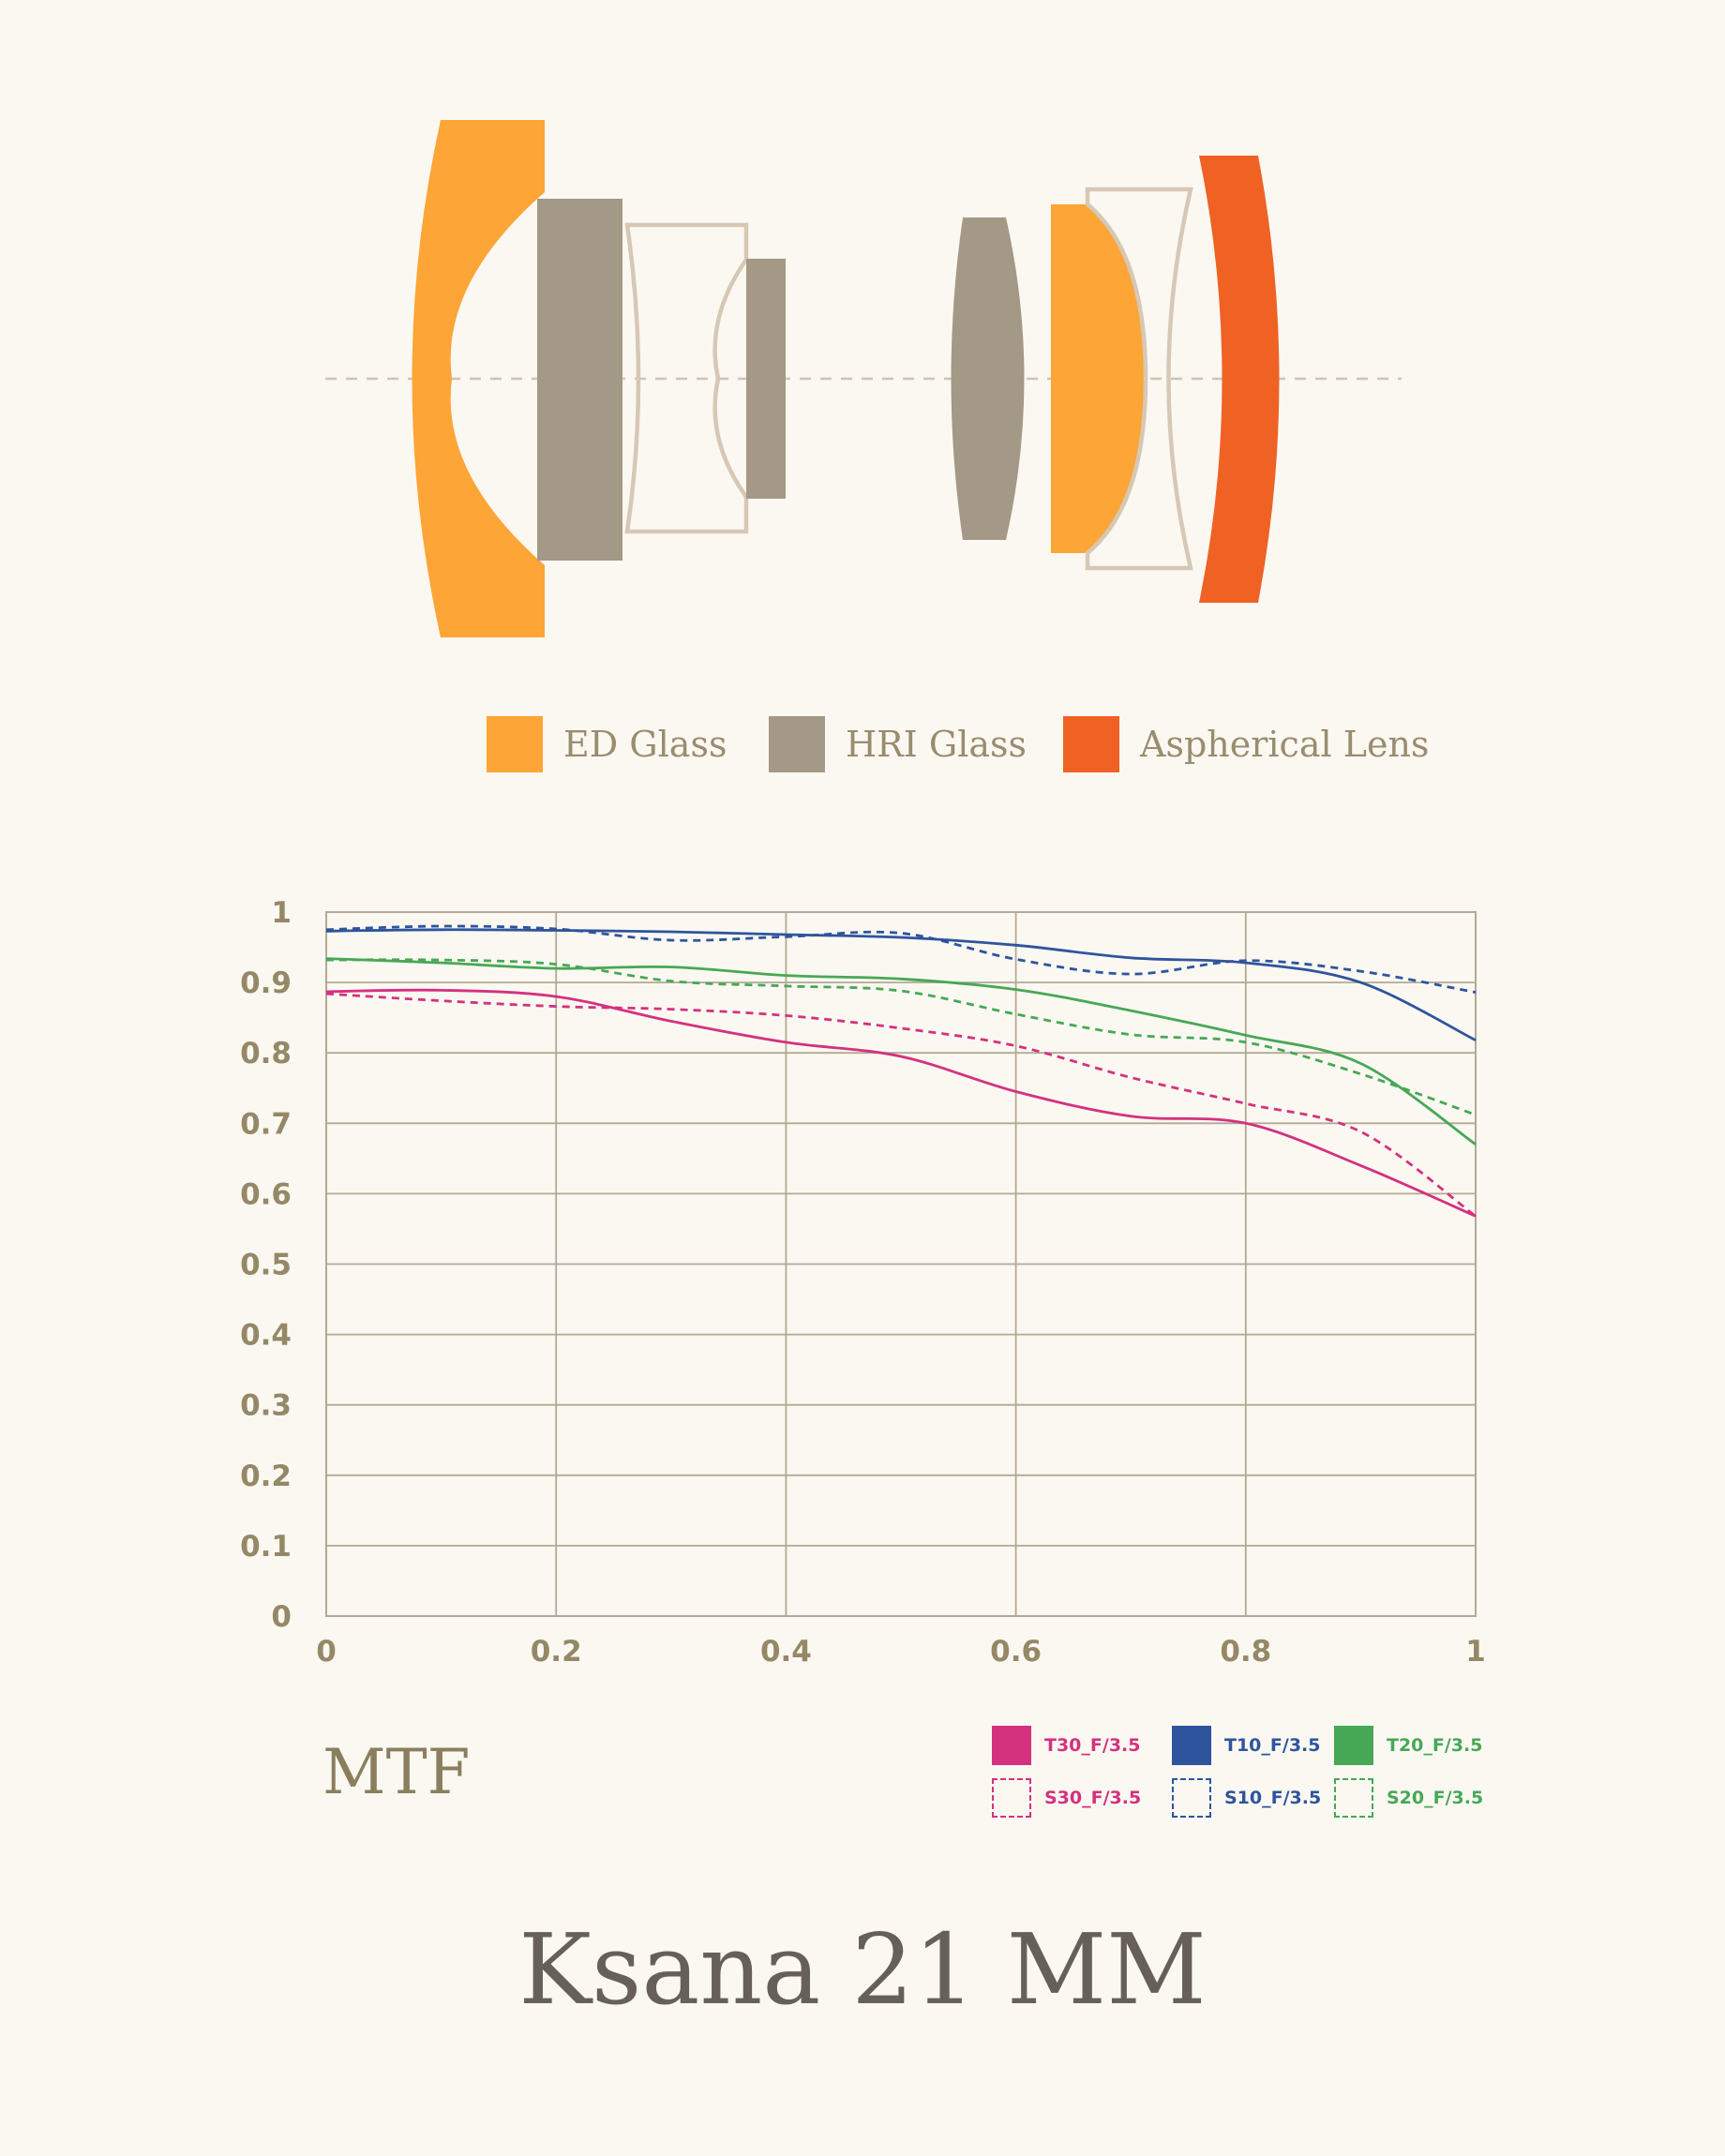  Describe the element at coordinates (1245, 1652) in the screenshot. I see `x-tick-label: 0.8` at that location.